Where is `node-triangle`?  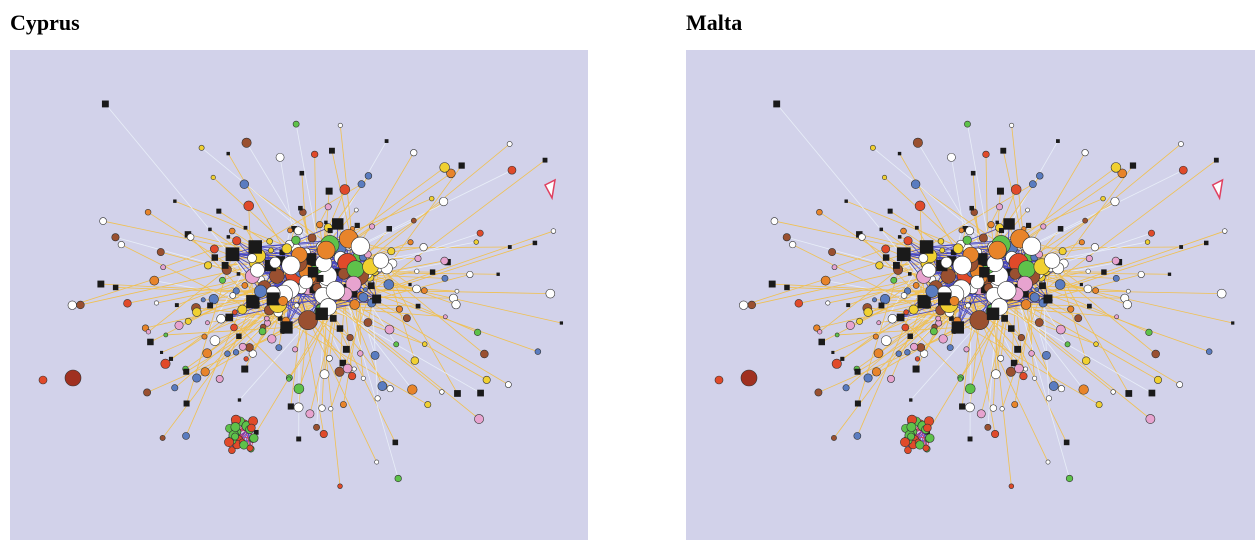 node-triangle is located at coordinates (1217, 189).